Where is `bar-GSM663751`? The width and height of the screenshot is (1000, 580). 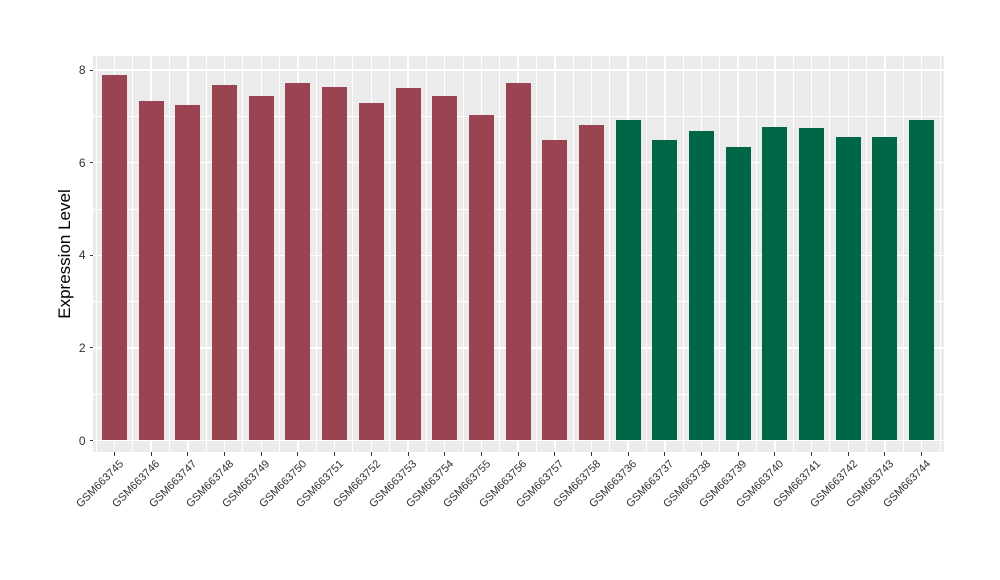
bar-GSM663751 is located at coordinates (335, 263).